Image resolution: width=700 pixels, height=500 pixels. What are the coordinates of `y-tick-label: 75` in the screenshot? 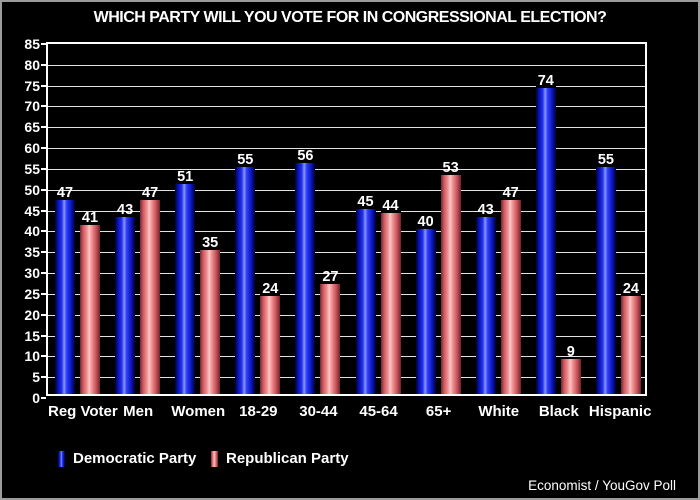 It's located at (32, 85).